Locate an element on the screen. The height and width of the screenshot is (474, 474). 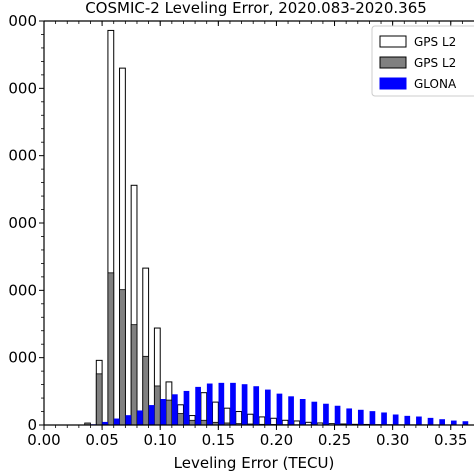
y-tick-label-1: 000 is located at coordinates (22, 358).